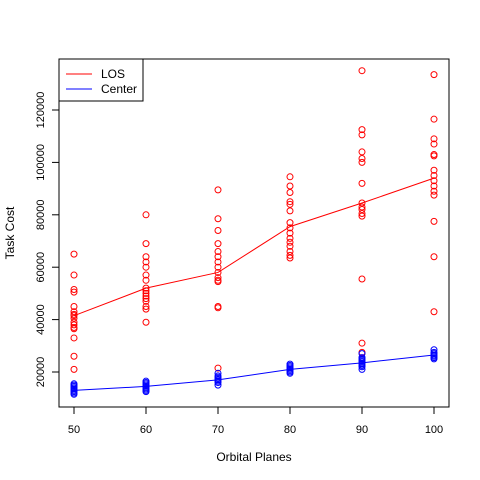  Describe the element at coordinates (113, 74) in the screenshot. I see `legend-label-los: LOS` at that location.